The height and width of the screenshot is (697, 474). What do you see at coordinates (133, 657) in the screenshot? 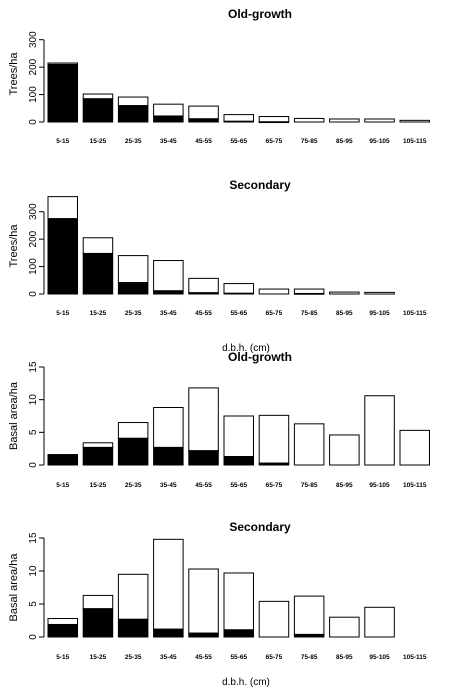
I see `x-tick-label: 25-35` at bounding box center [133, 657].